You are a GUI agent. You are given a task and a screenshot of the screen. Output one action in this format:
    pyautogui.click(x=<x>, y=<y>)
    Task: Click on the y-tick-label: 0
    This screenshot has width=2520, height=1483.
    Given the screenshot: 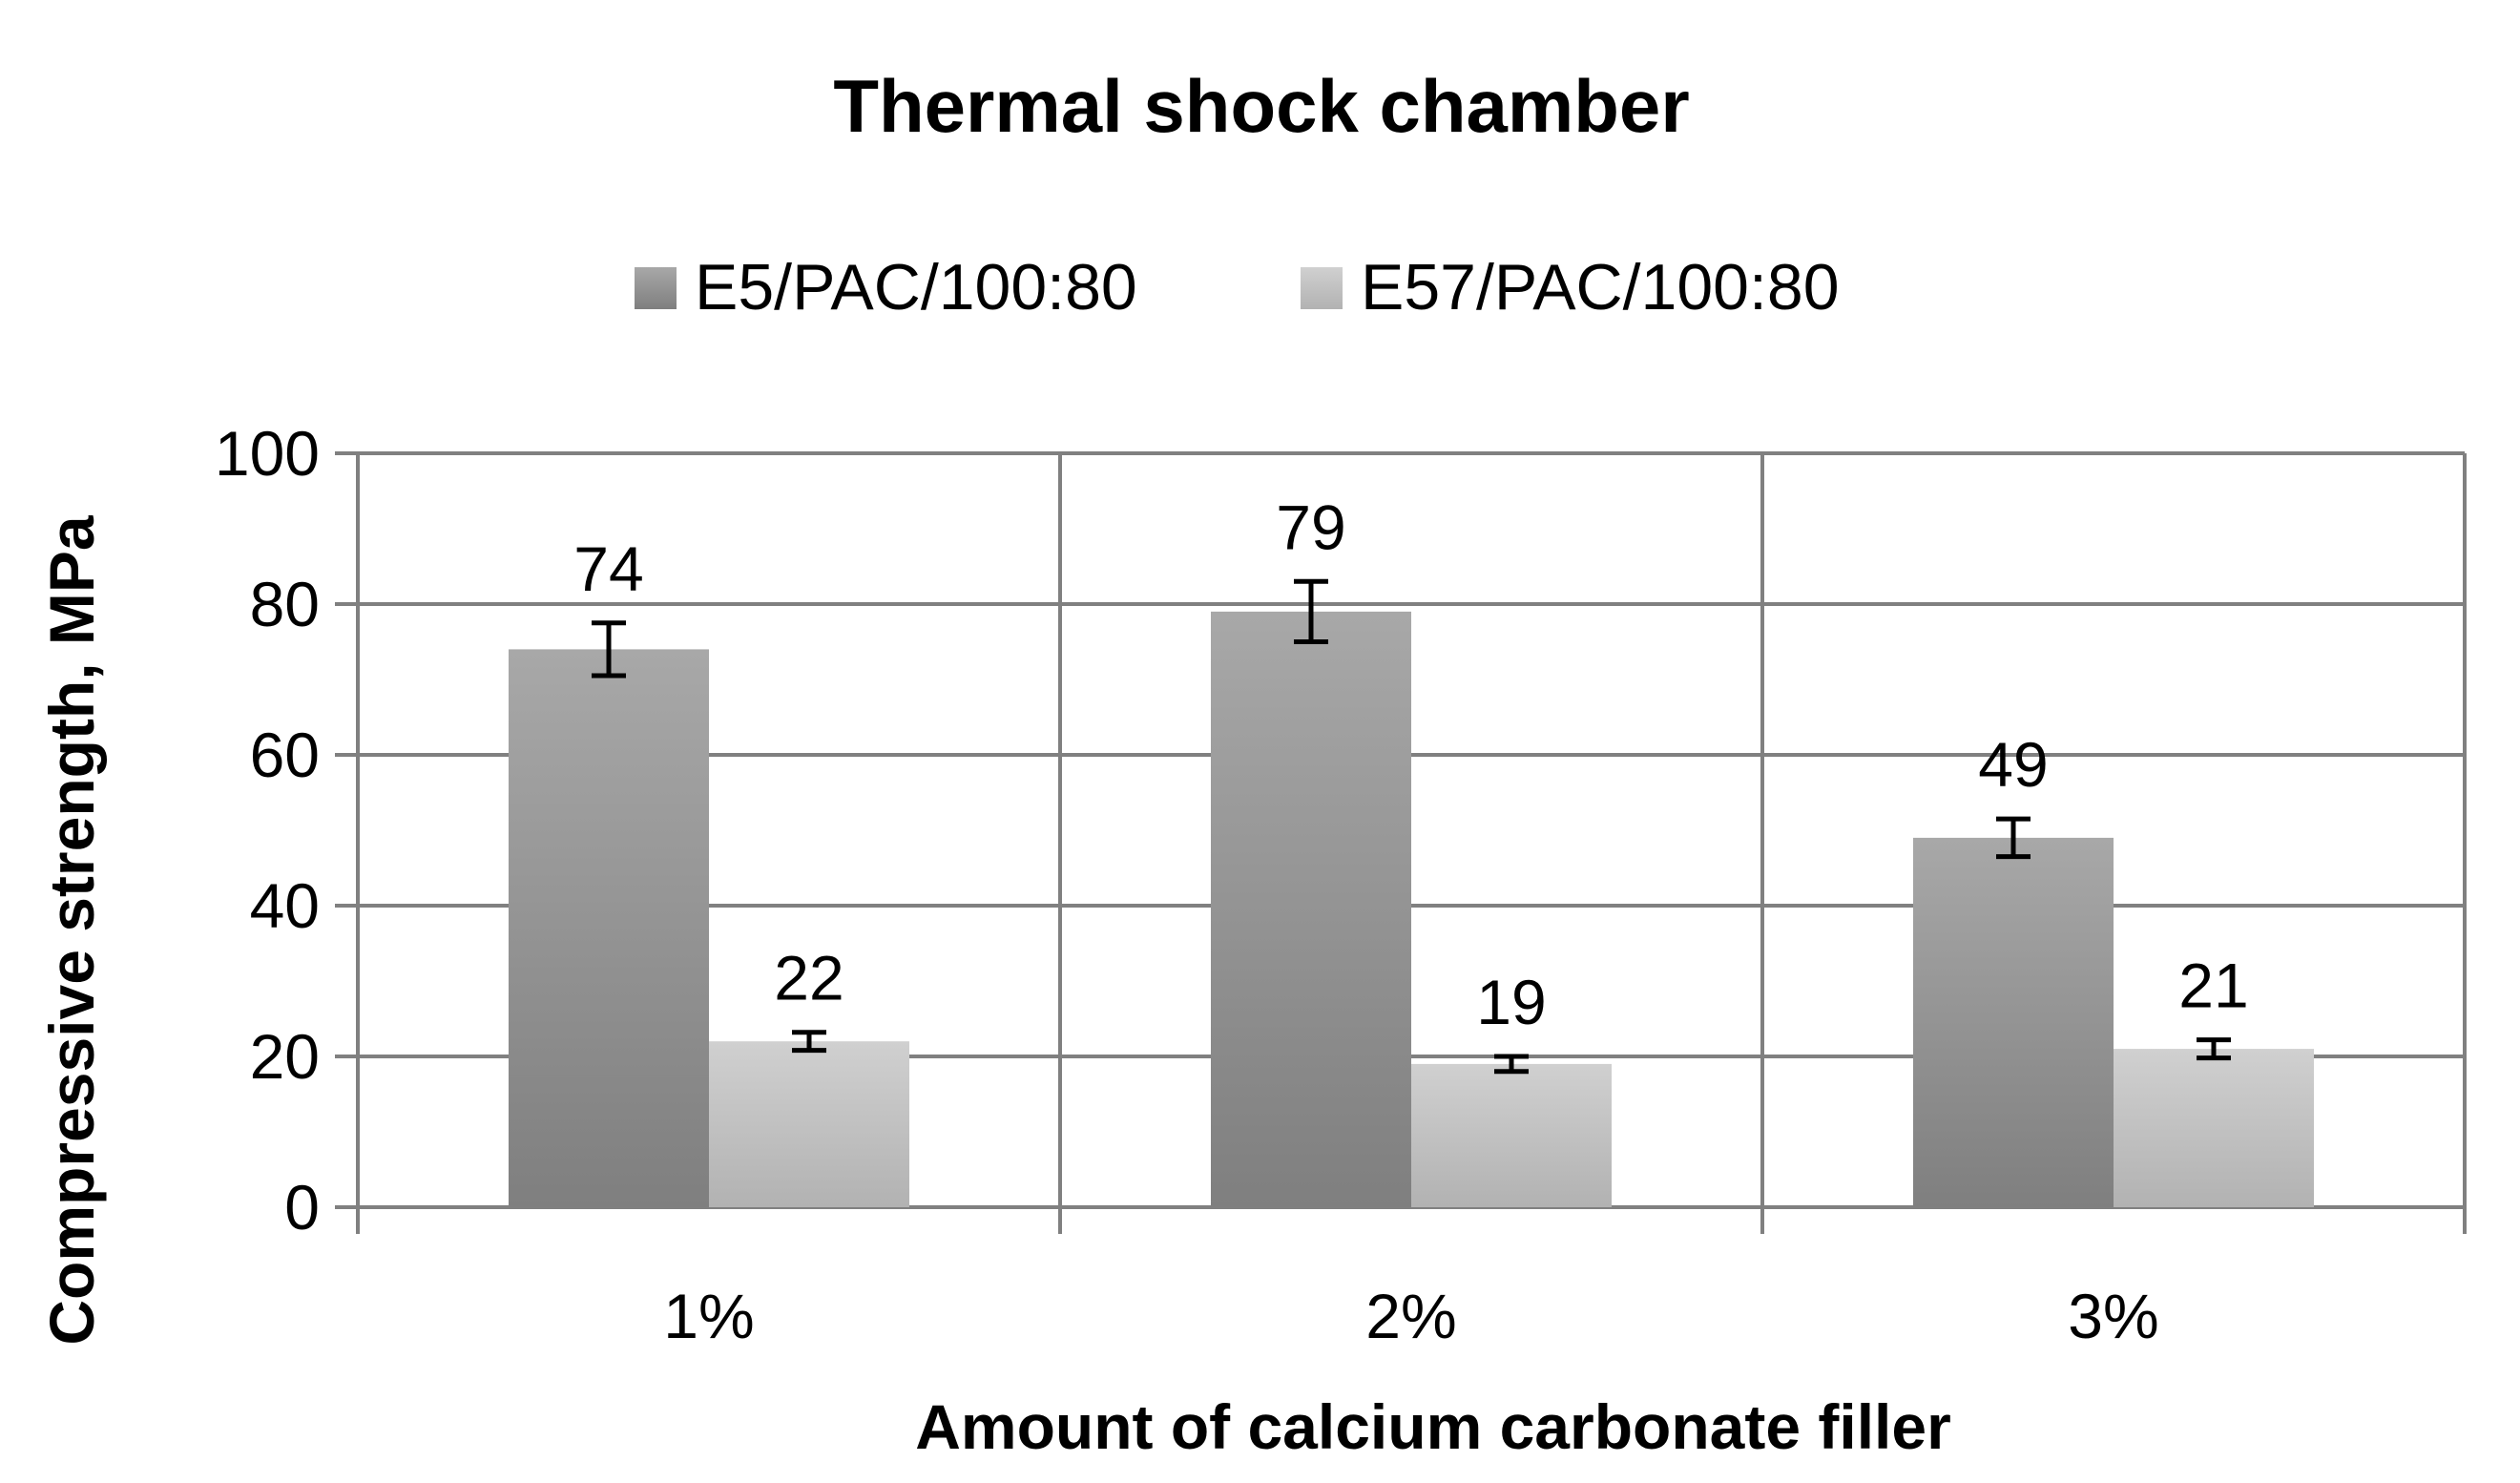 What is the action you would take?
    pyautogui.click(x=302, y=1208)
    